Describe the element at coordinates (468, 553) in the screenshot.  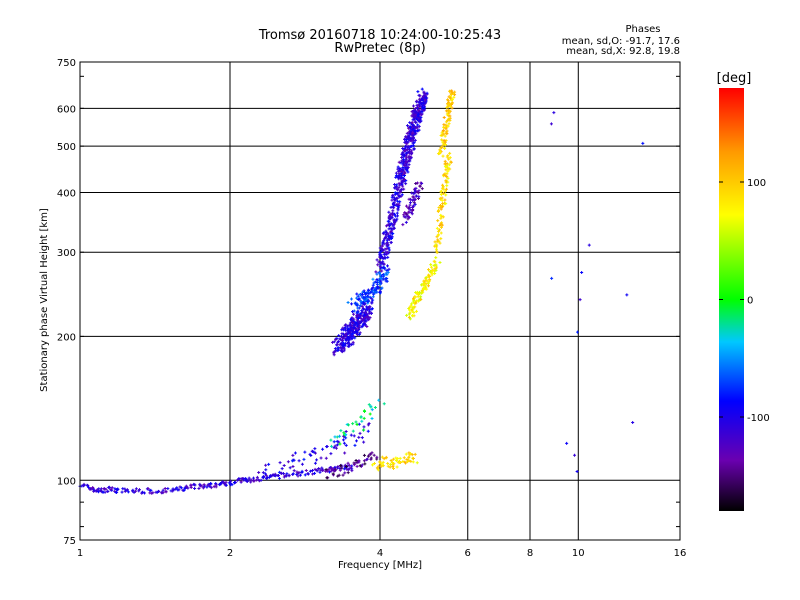
I see `x-tick-label: 6` at that location.